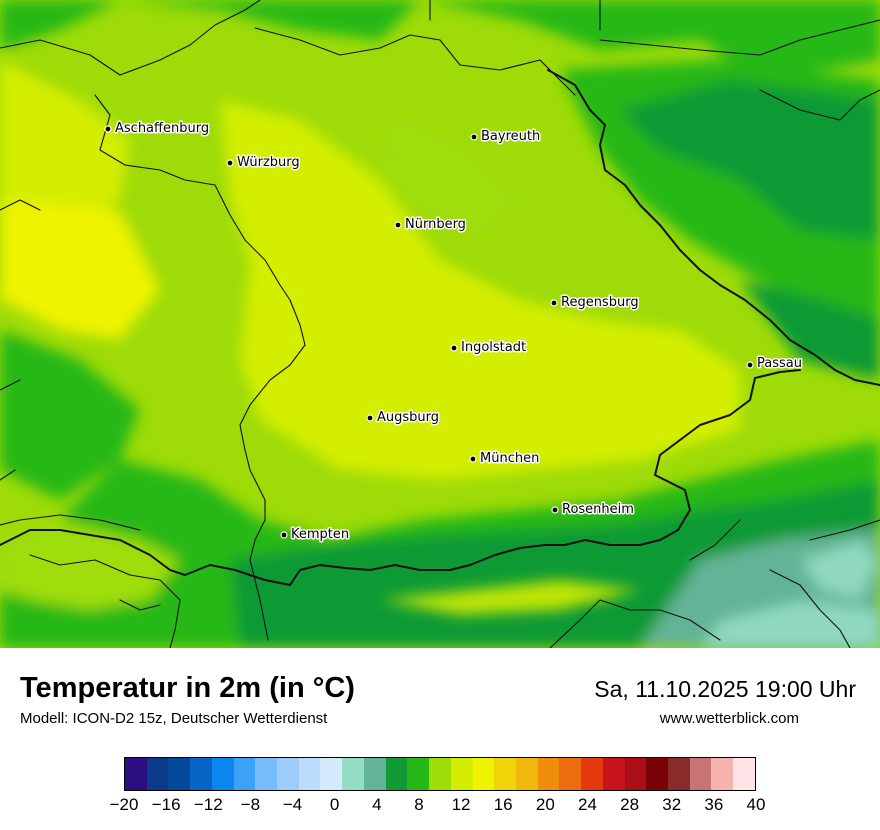  What do you see at coordinates (162, 128) in the screenshot?
I see `city-label-aschaffenburg: Aschaffenburg` at bounding box center [162, 128].